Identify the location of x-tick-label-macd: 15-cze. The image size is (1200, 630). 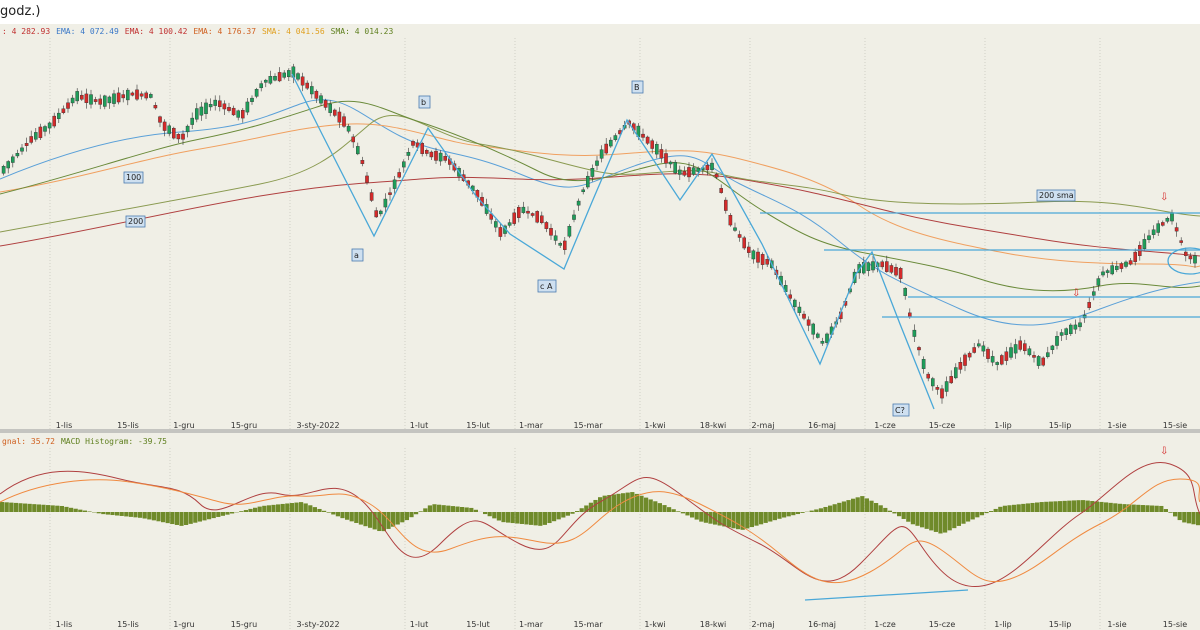
(942, 624).